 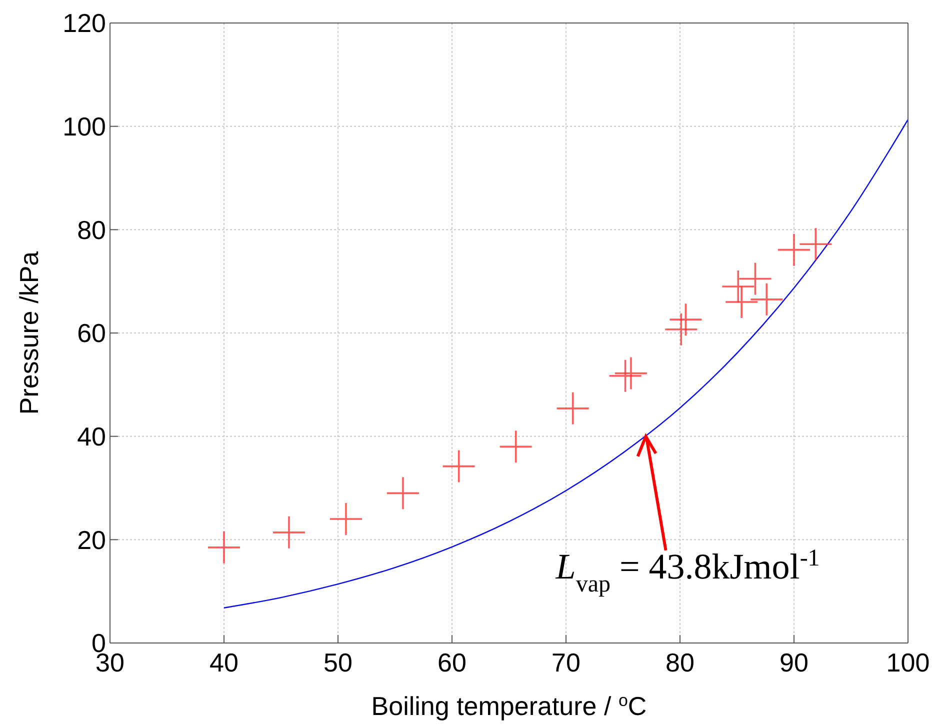 What do you see at coordinates (509, 705) in the screenshot?
I see `x-axis-title: Boiling temperature / $^{o}$C` at bounding box center [509, 705].